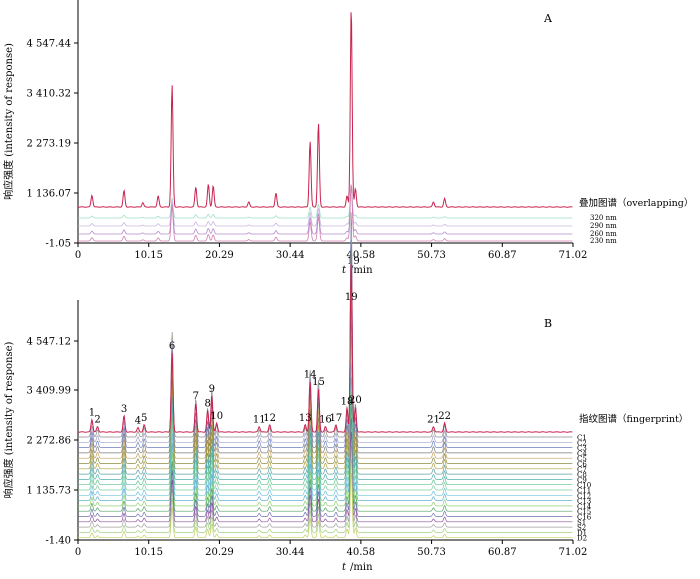 The width and height of the screenshot is (700, 579). I want to click on peak-number-label: 5, so click(144, 418).